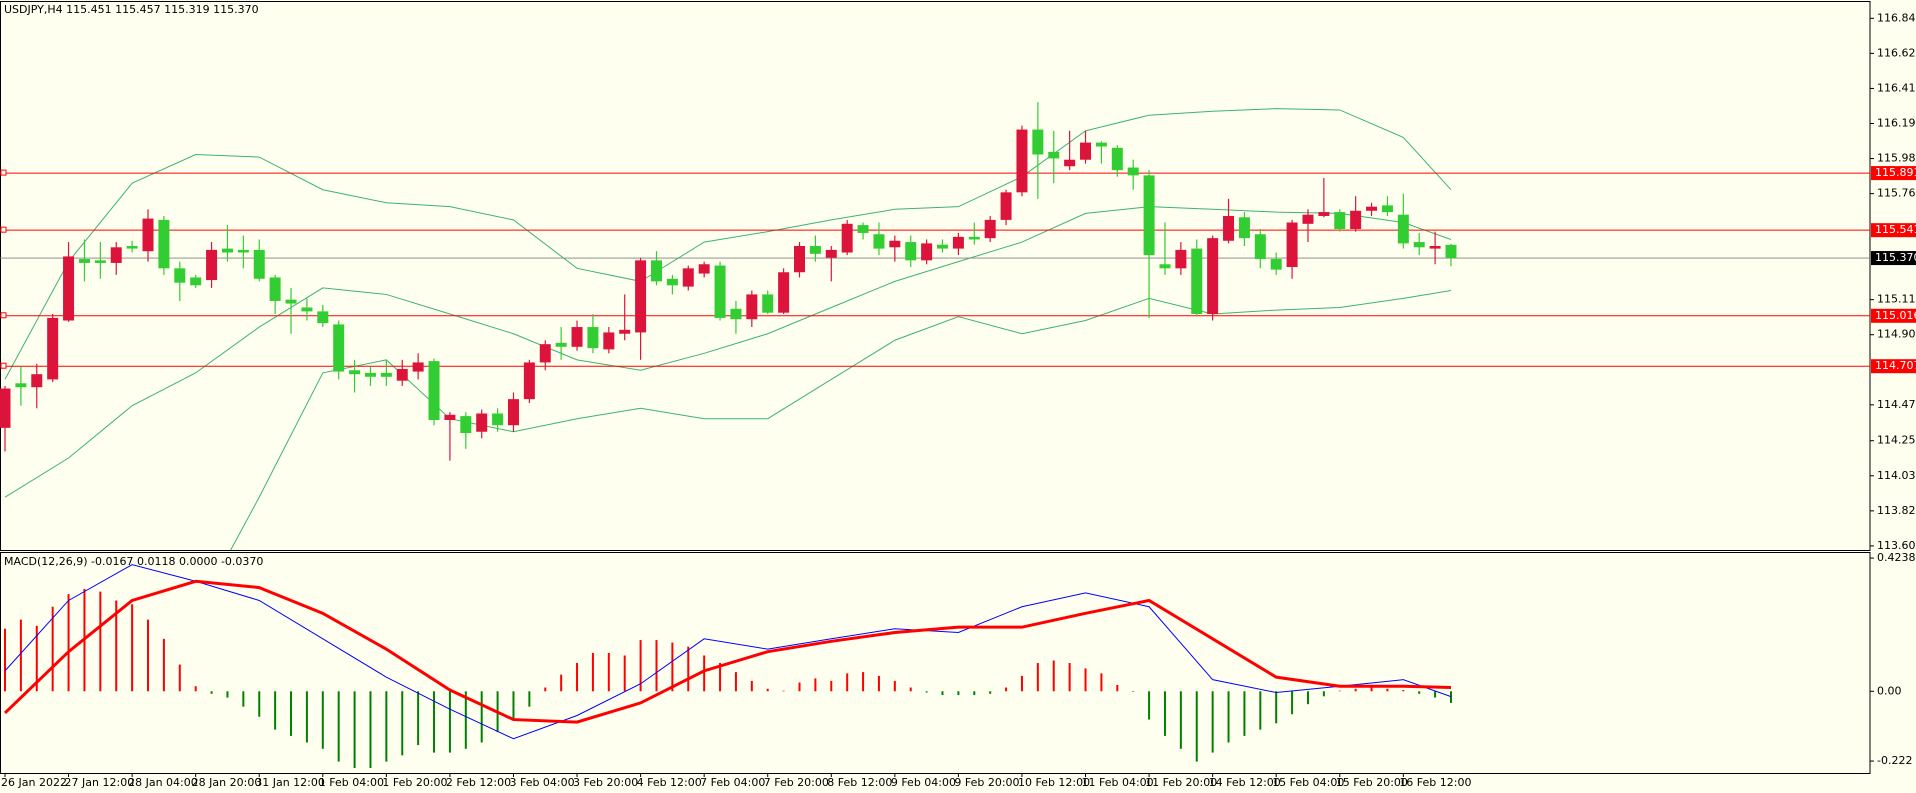  Describe the element at coordinates (923, 782) in the screenshot. I see `x-tick-label: 9 Feb 04:00` at that location.